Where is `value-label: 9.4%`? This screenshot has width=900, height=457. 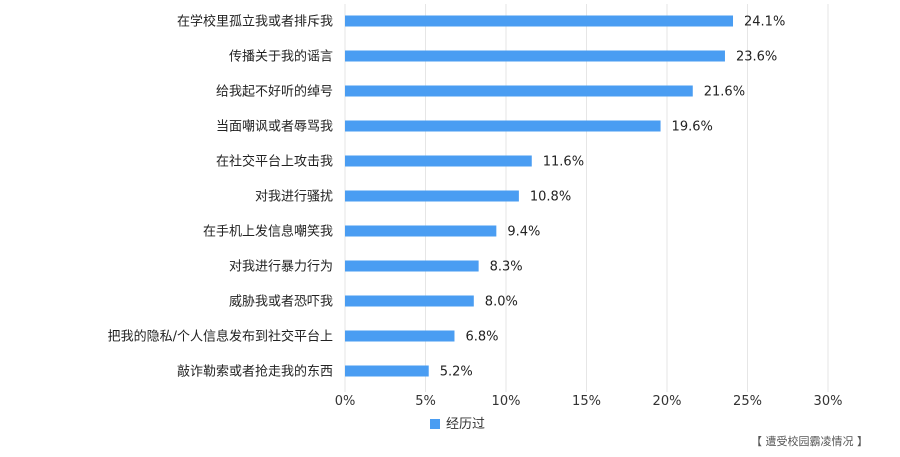 value-label: 9.4% is located at coordinates (523, 232).